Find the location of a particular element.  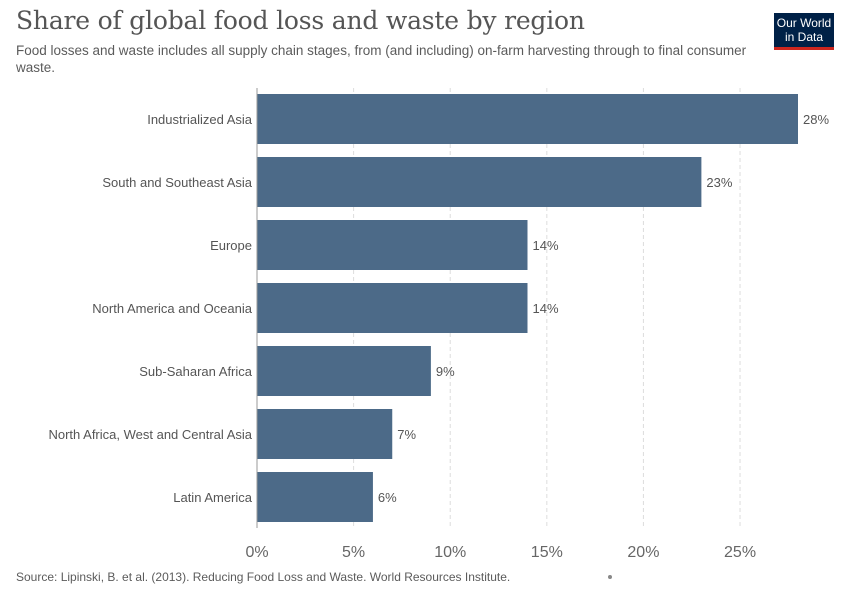

footer-dot is located at coordinates (610, 577).